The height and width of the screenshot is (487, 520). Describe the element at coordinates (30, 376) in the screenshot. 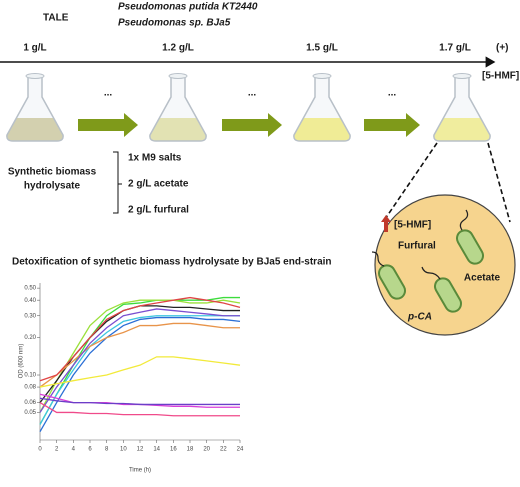

I see `y-tick-label: 0.10` at that location.